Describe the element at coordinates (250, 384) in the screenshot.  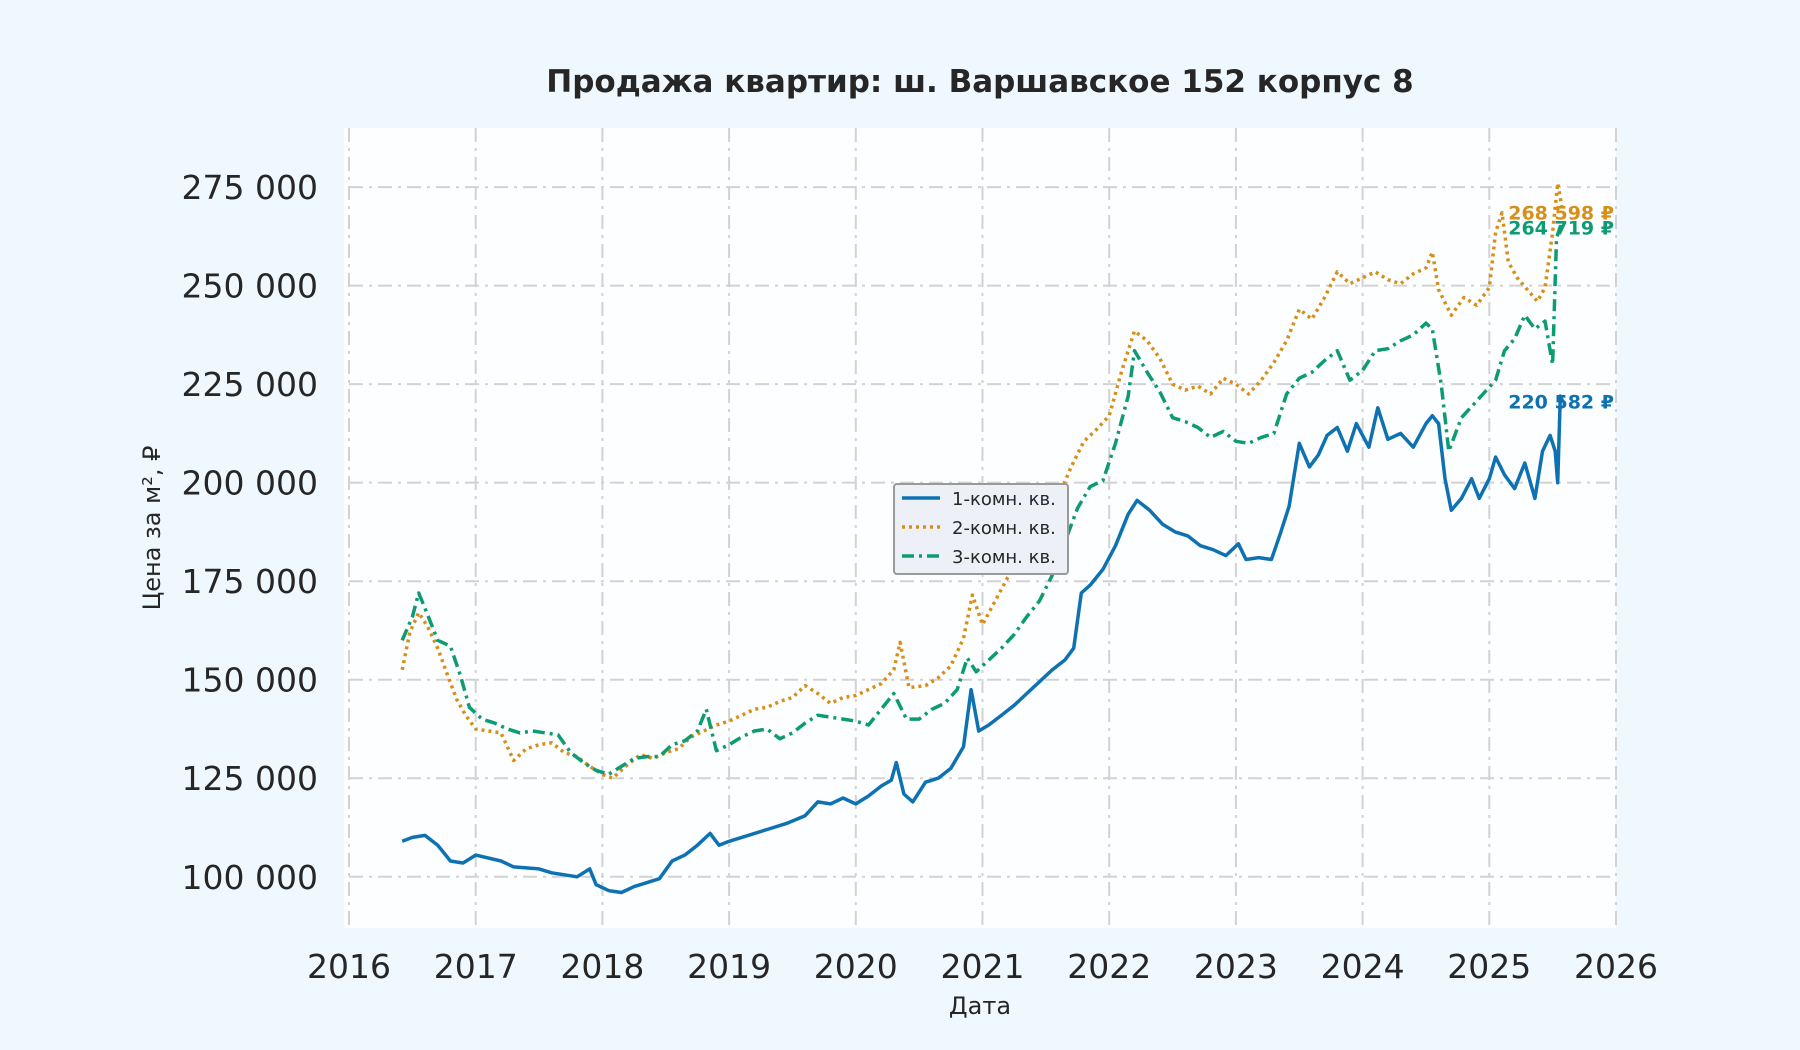
I see `y-tick-label: 225 000` at that location.